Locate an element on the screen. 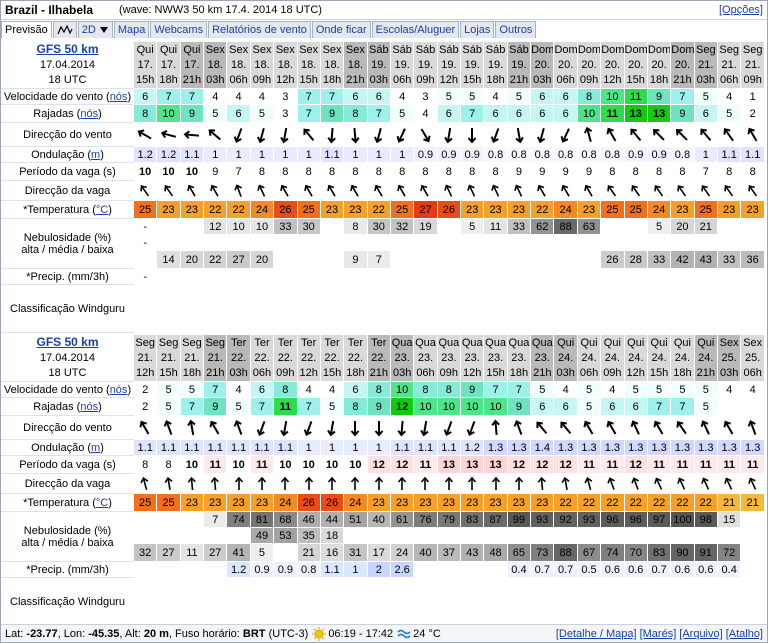 Image resolution: width=768 pixels, height=643 pixels. temperature-cell: 22 is located at coordinates (565, 502).